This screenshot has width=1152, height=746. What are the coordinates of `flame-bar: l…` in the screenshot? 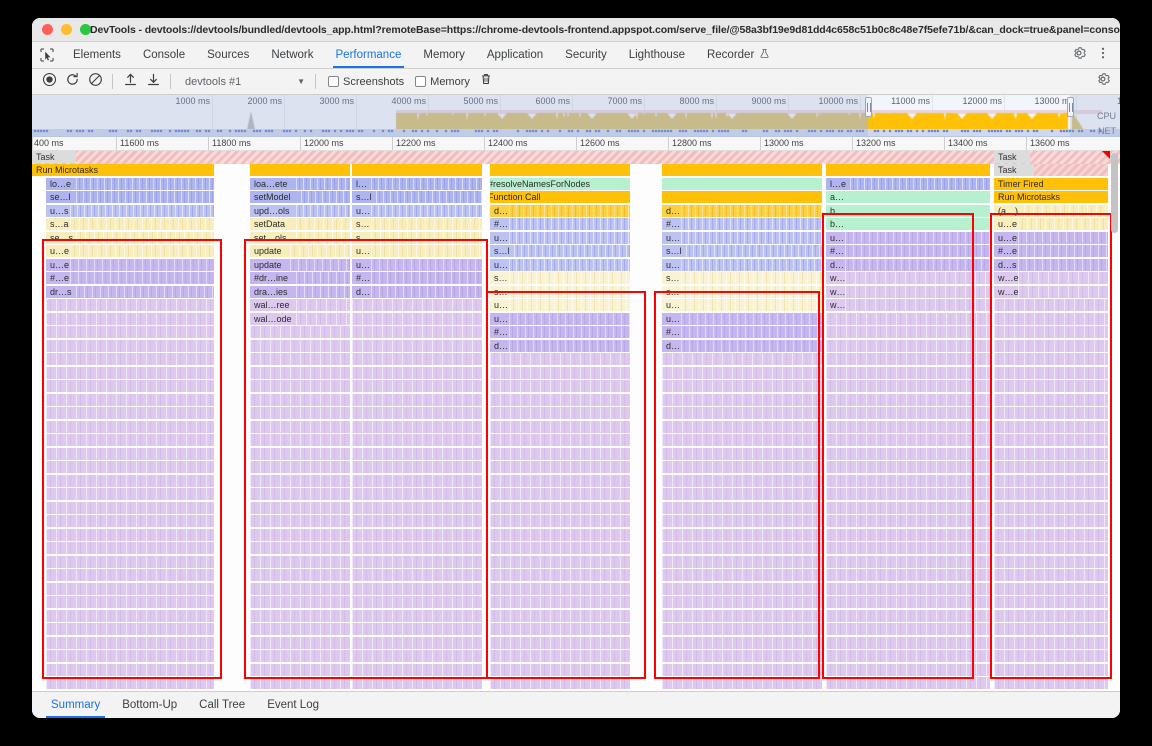 It's located at (417, 183).